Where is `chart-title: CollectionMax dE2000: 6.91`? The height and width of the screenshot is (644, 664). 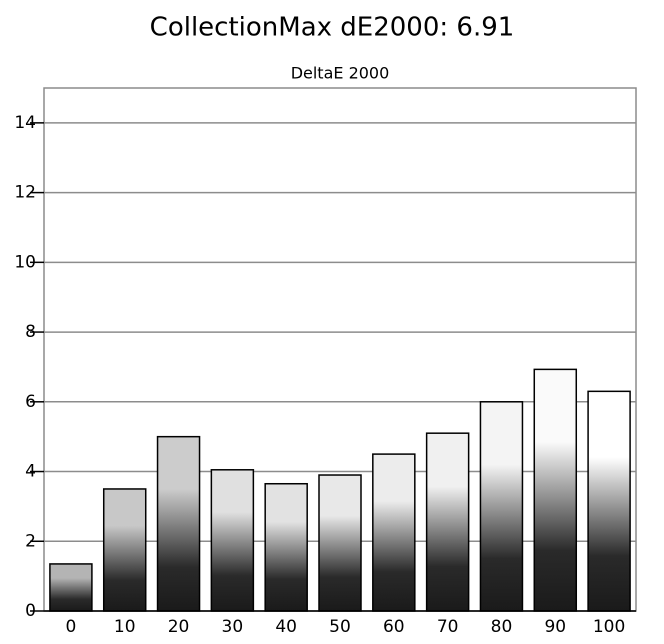 chart-title: CollectionMax dE2000: 6.91 is located at coordinates (332, 28).